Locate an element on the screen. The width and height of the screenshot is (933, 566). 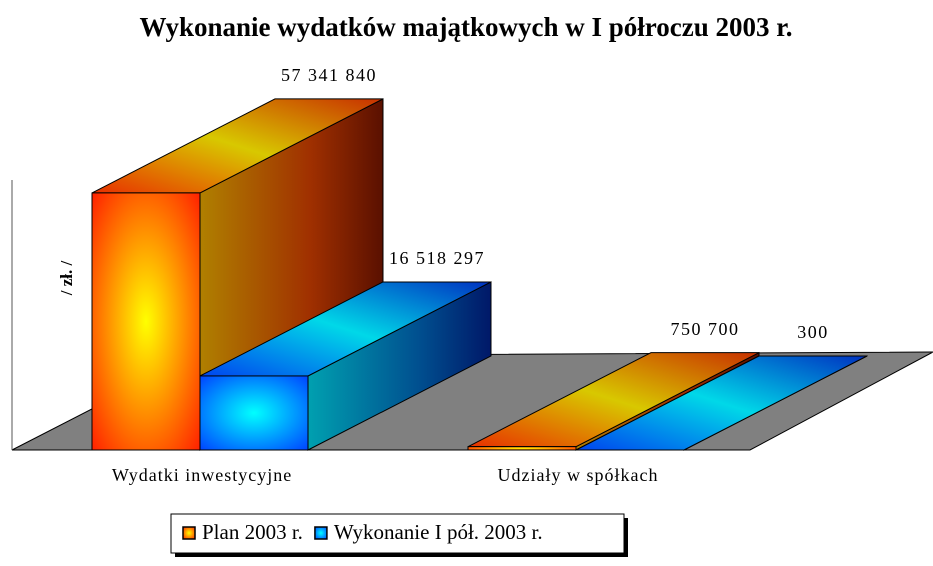
value-label: 57 341 840 is located at coordinates (329, 75).